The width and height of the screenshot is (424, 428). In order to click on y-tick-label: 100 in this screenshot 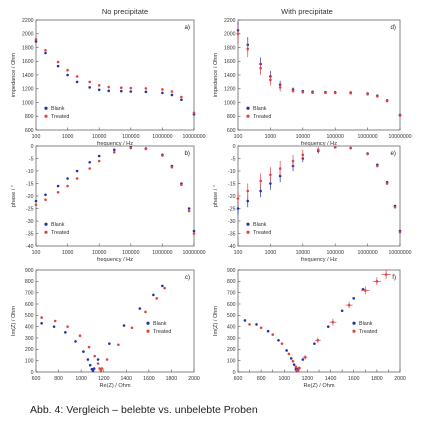, I will do `click(231, 362)`.